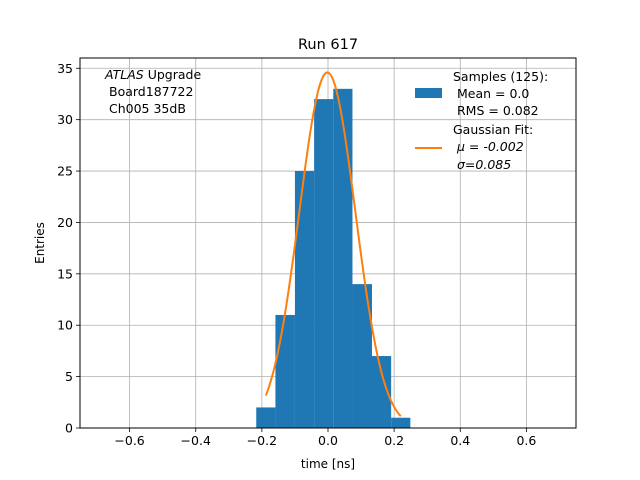 This screenshot has width=640, height=480. Describe the element at coordinates (460, 440) in the screenshot. I see `x-tick-label: 0.4` at that location.